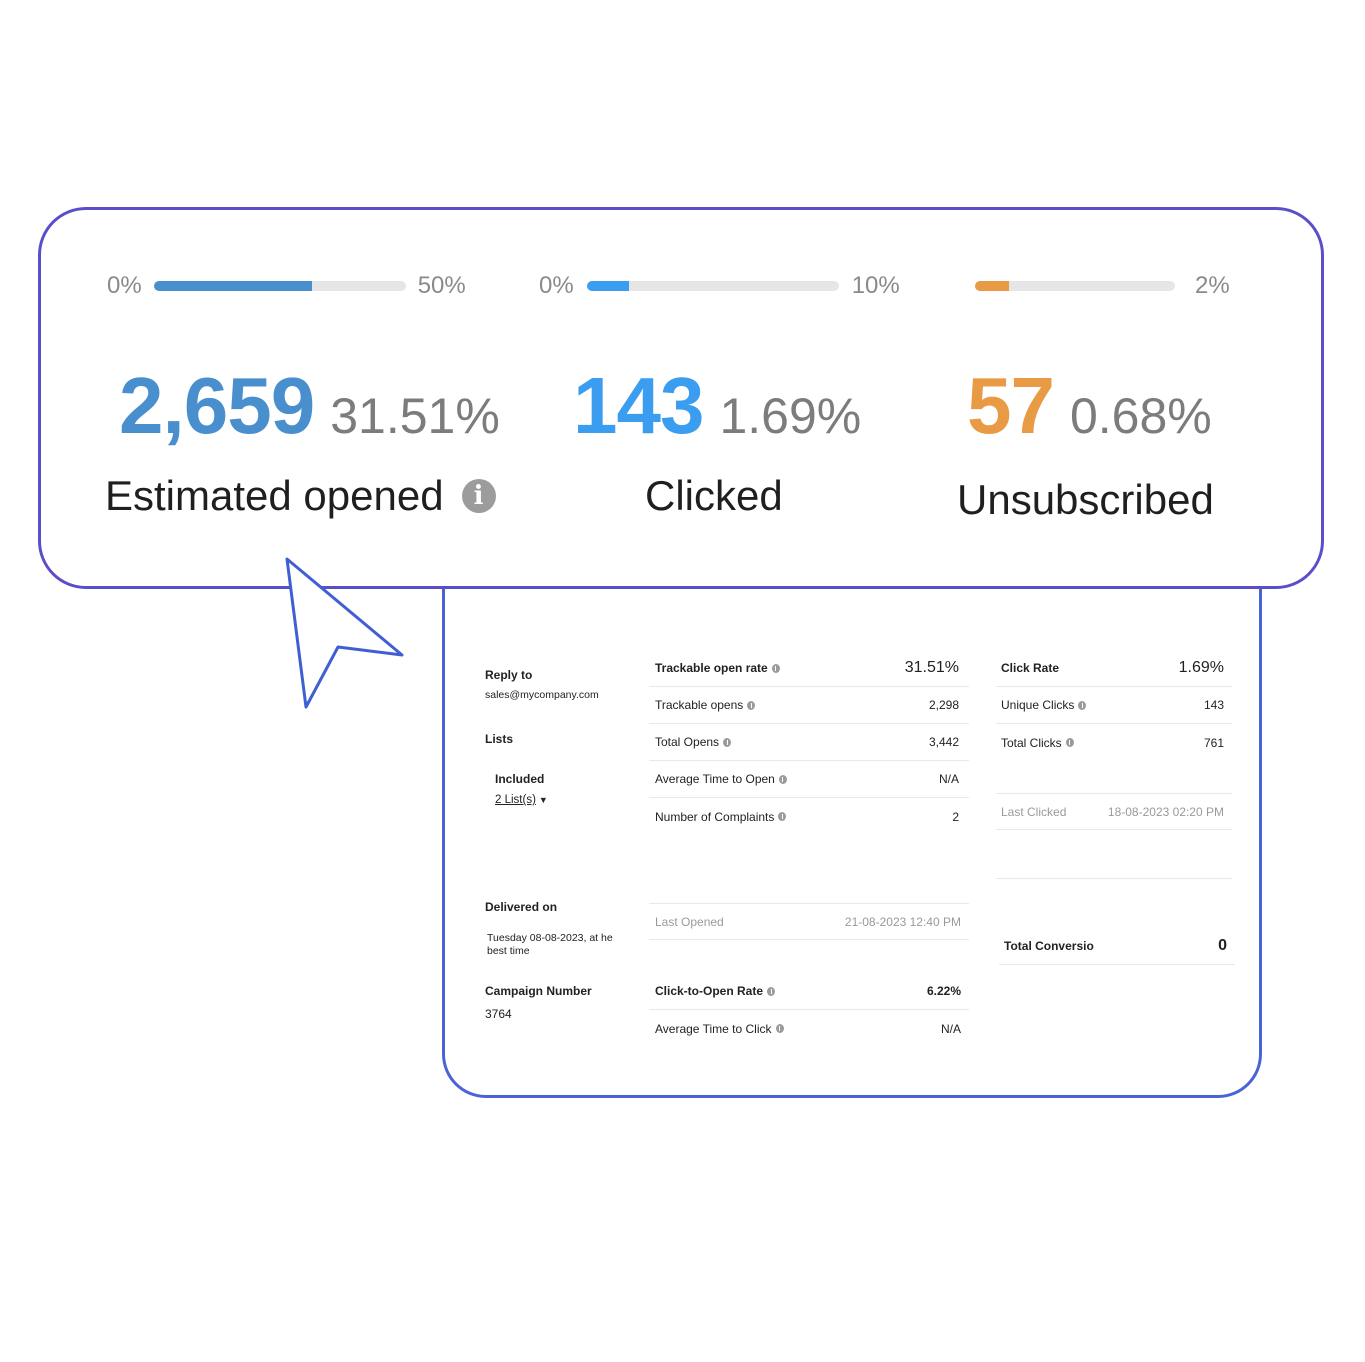 Image resolution: width=1365 pixels, height=1362 pixels. I want to click on stat-label: Unique Clicks, so click(1038, 705).